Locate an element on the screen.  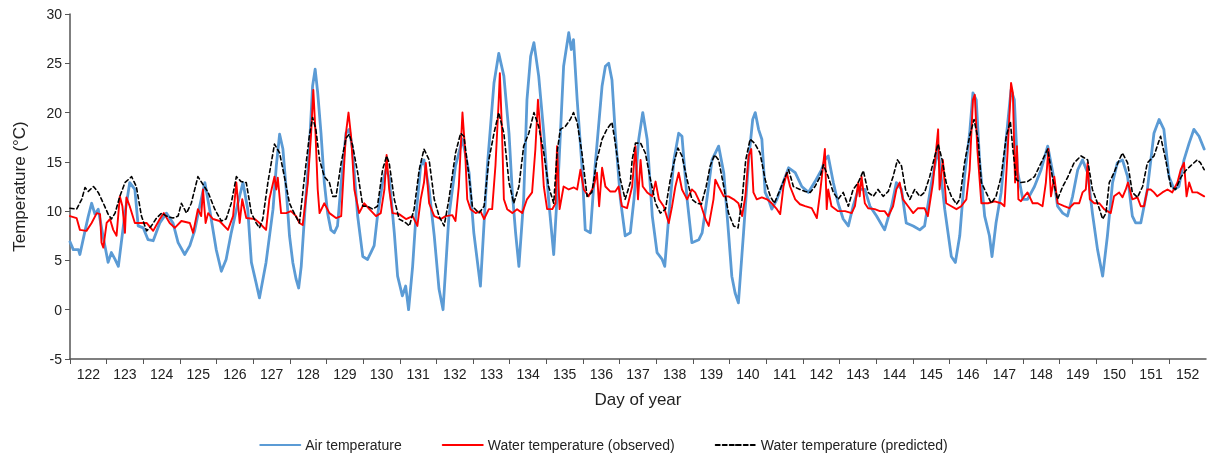
x-tick-label: 140 is located at coordinates (748, 374).